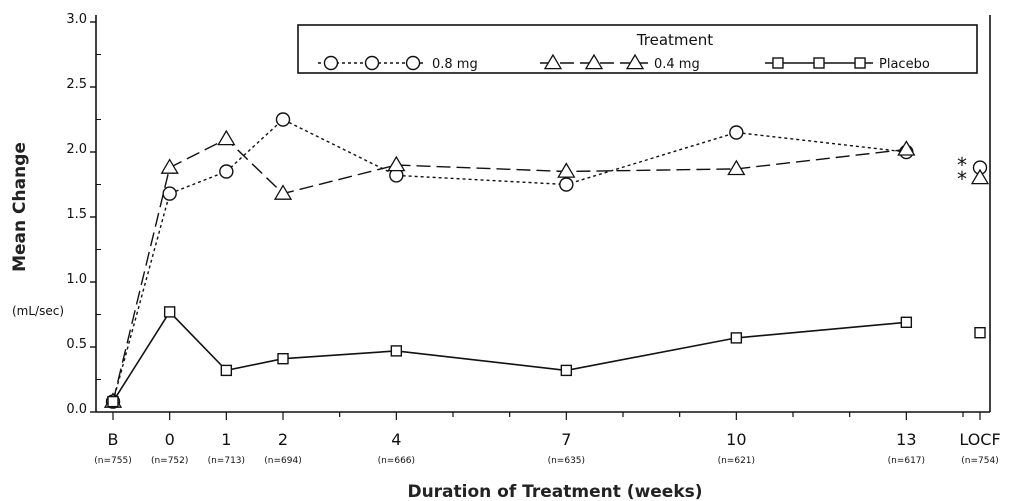  What do you see at coordinates (904, 64) in the screenshot?
I see `legend-label: Placebo` at bounding box center [904, 64].